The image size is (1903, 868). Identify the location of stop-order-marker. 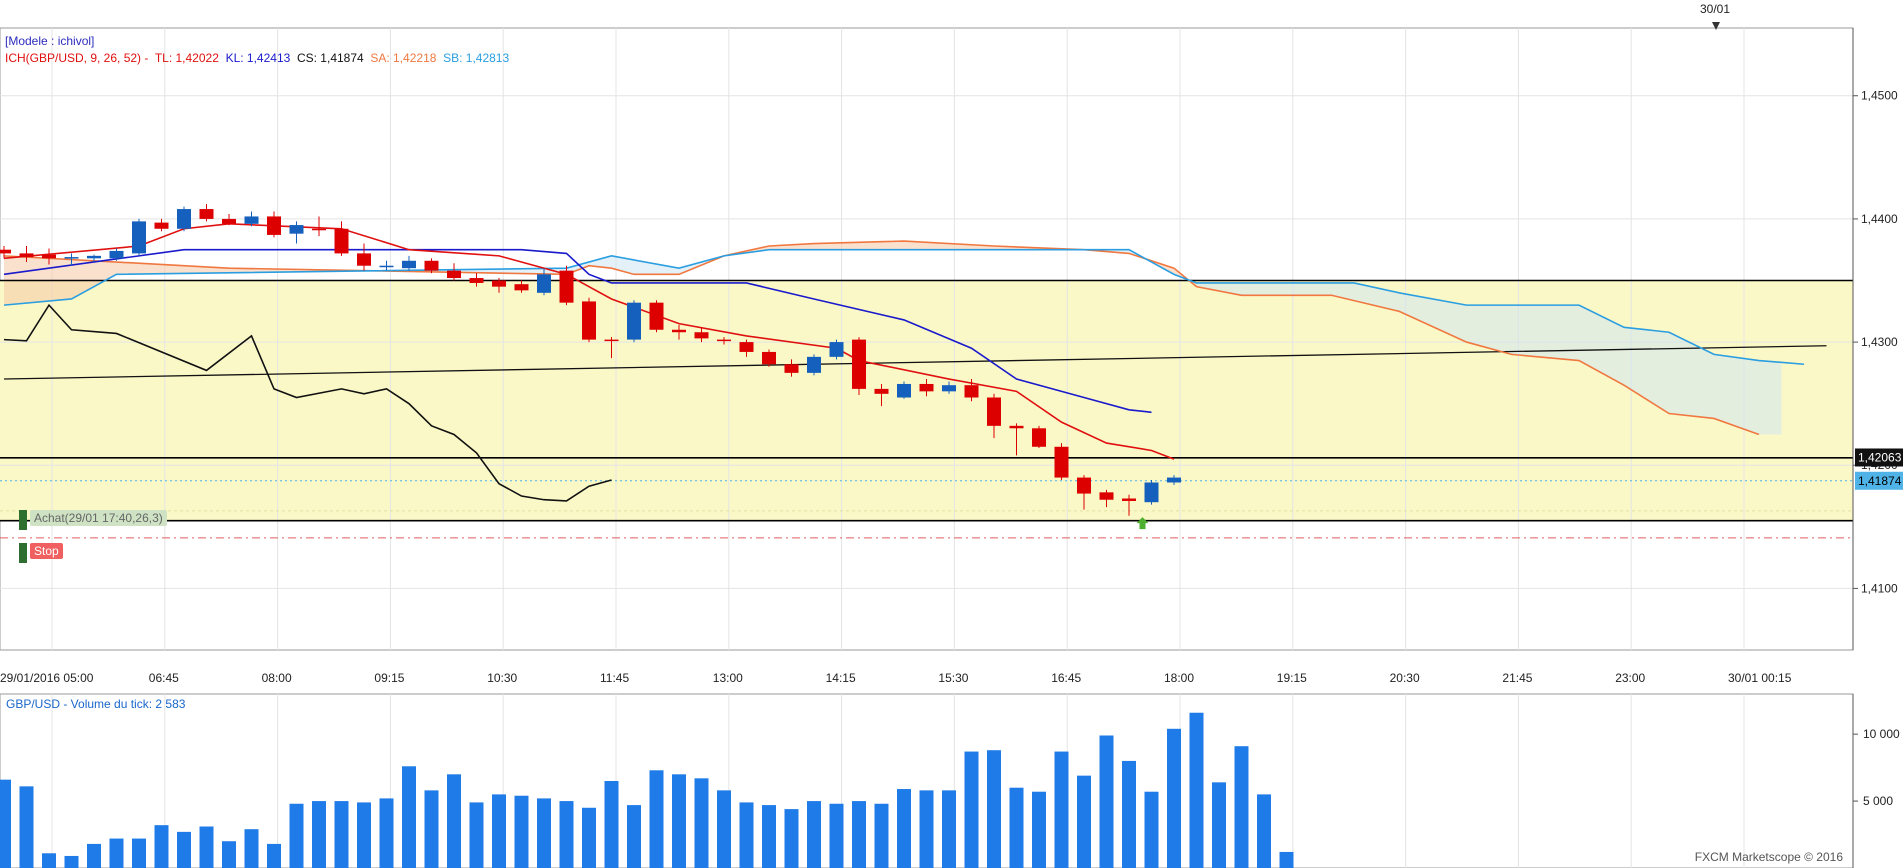
(23, 553).